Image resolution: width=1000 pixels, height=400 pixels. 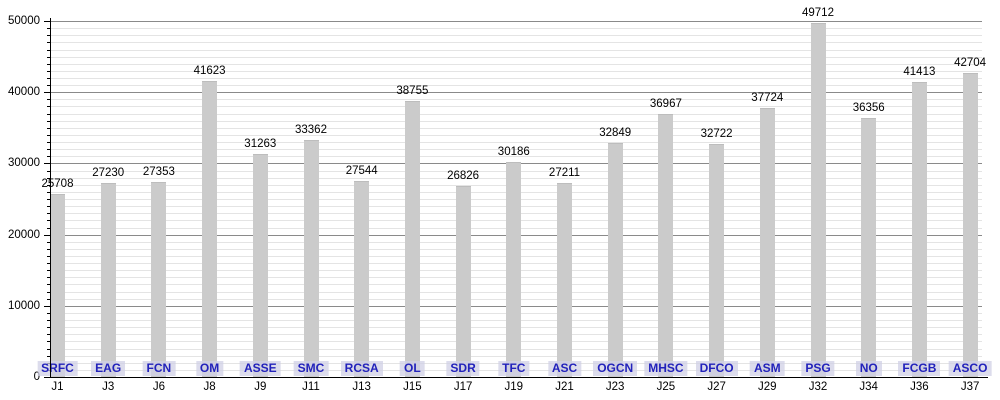 I want to click on club-code-label: ASSE, so click(x=260, y=368).